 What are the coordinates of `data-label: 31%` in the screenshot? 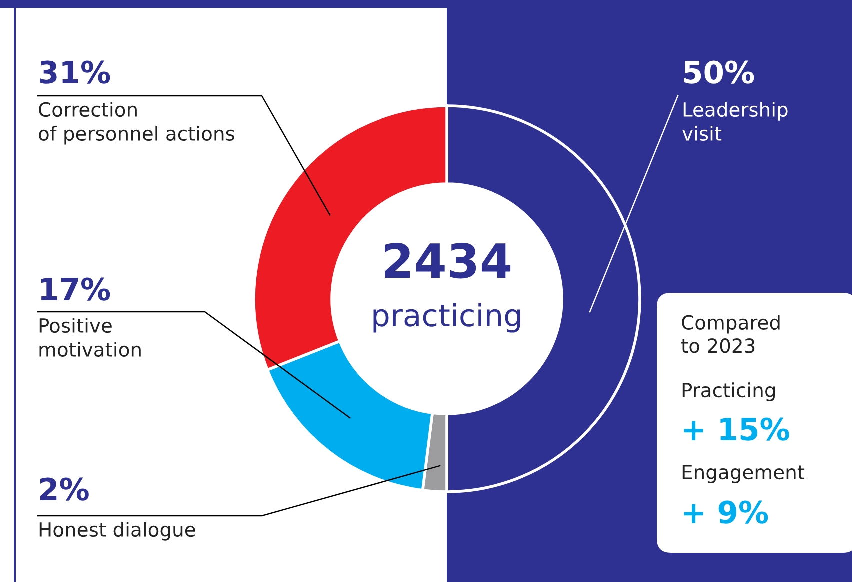 It's located at (75, 72).